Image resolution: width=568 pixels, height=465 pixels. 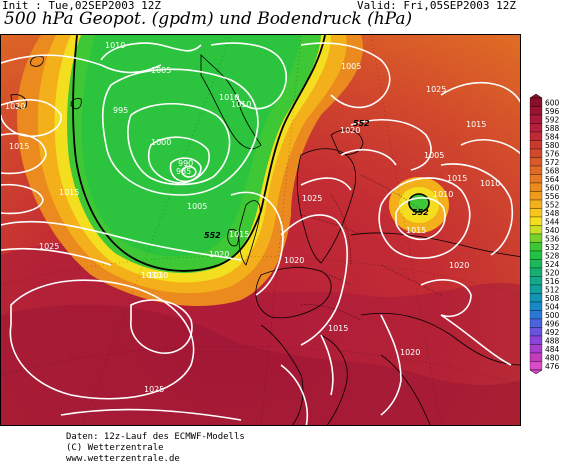 What do you see at coordinates (552, 137) in the screenshot?
I see `legend-label: 584` at bounding box center [552, 137].